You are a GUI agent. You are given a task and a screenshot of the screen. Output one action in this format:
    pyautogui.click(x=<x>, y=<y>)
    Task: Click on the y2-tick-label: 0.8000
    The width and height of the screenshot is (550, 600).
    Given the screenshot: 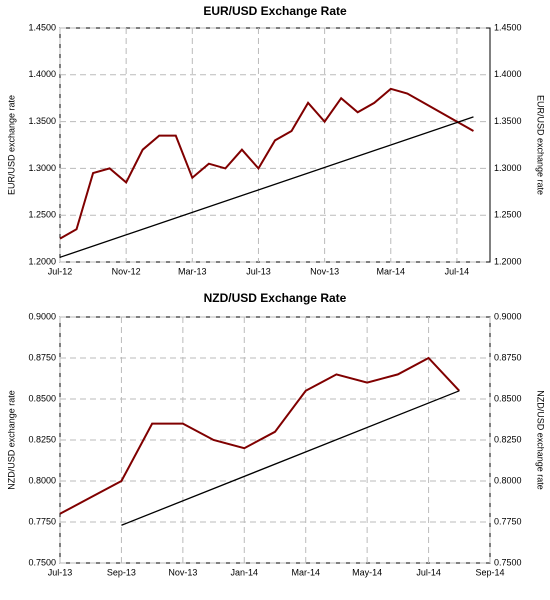 What is the action you would take?
    pyautogui.click(x=508, y=480)
    